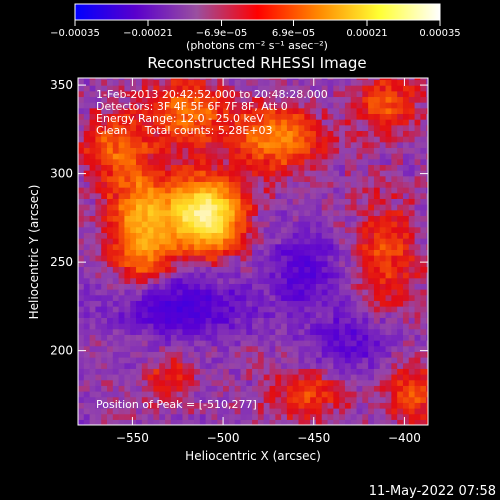 Image resolution: width=500 pixels, height=500 pixels. Describe the element at coordinates (404, 438) in the screenshot. I see `x-tick-label: −400` at that location.